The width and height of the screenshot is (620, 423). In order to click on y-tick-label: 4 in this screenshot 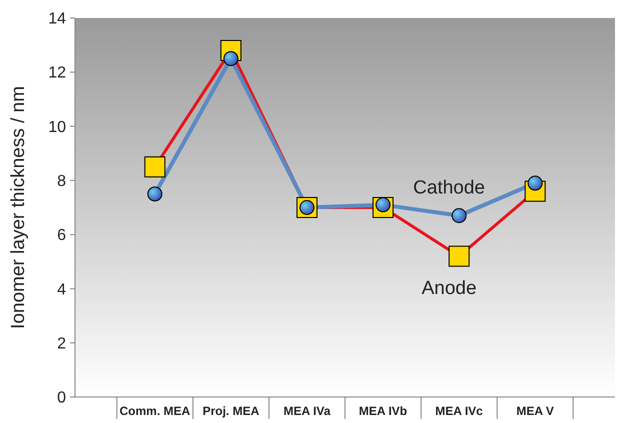, I will do `click(61, 289)`.